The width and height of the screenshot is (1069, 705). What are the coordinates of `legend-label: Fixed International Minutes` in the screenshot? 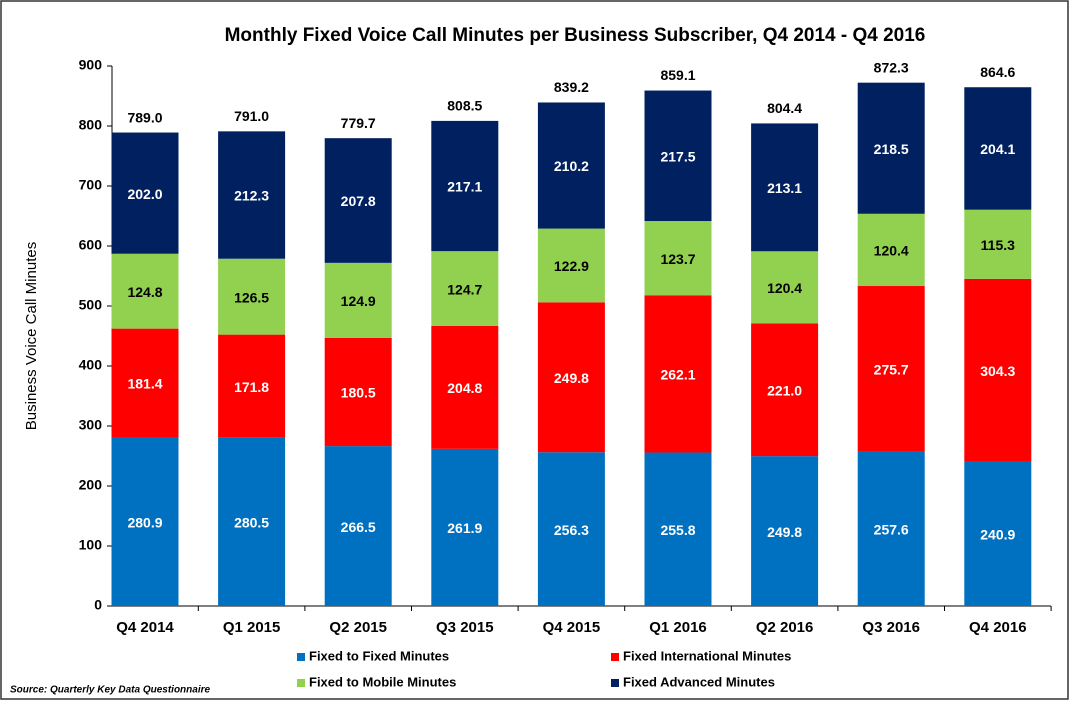 It's located at (707, 655).